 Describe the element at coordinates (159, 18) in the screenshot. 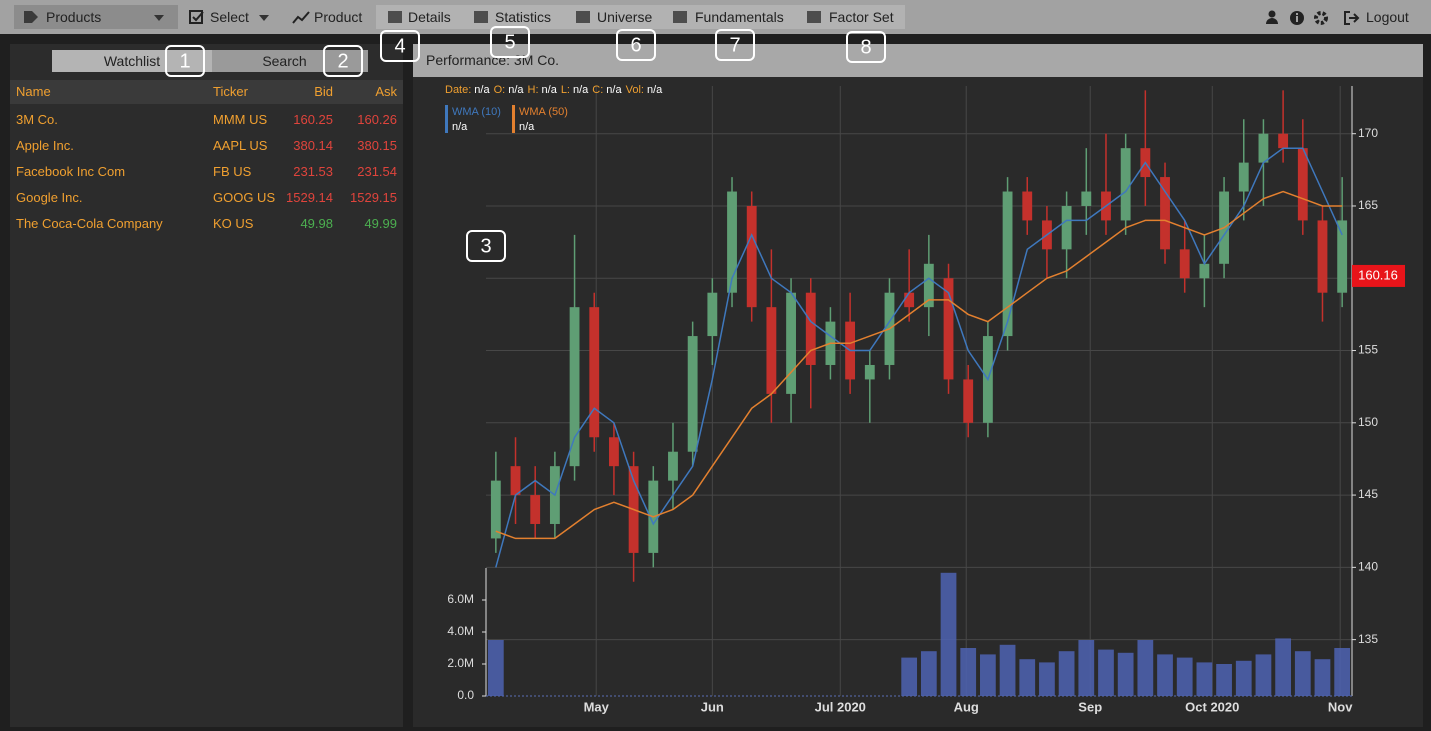

I see `caret` at that location.